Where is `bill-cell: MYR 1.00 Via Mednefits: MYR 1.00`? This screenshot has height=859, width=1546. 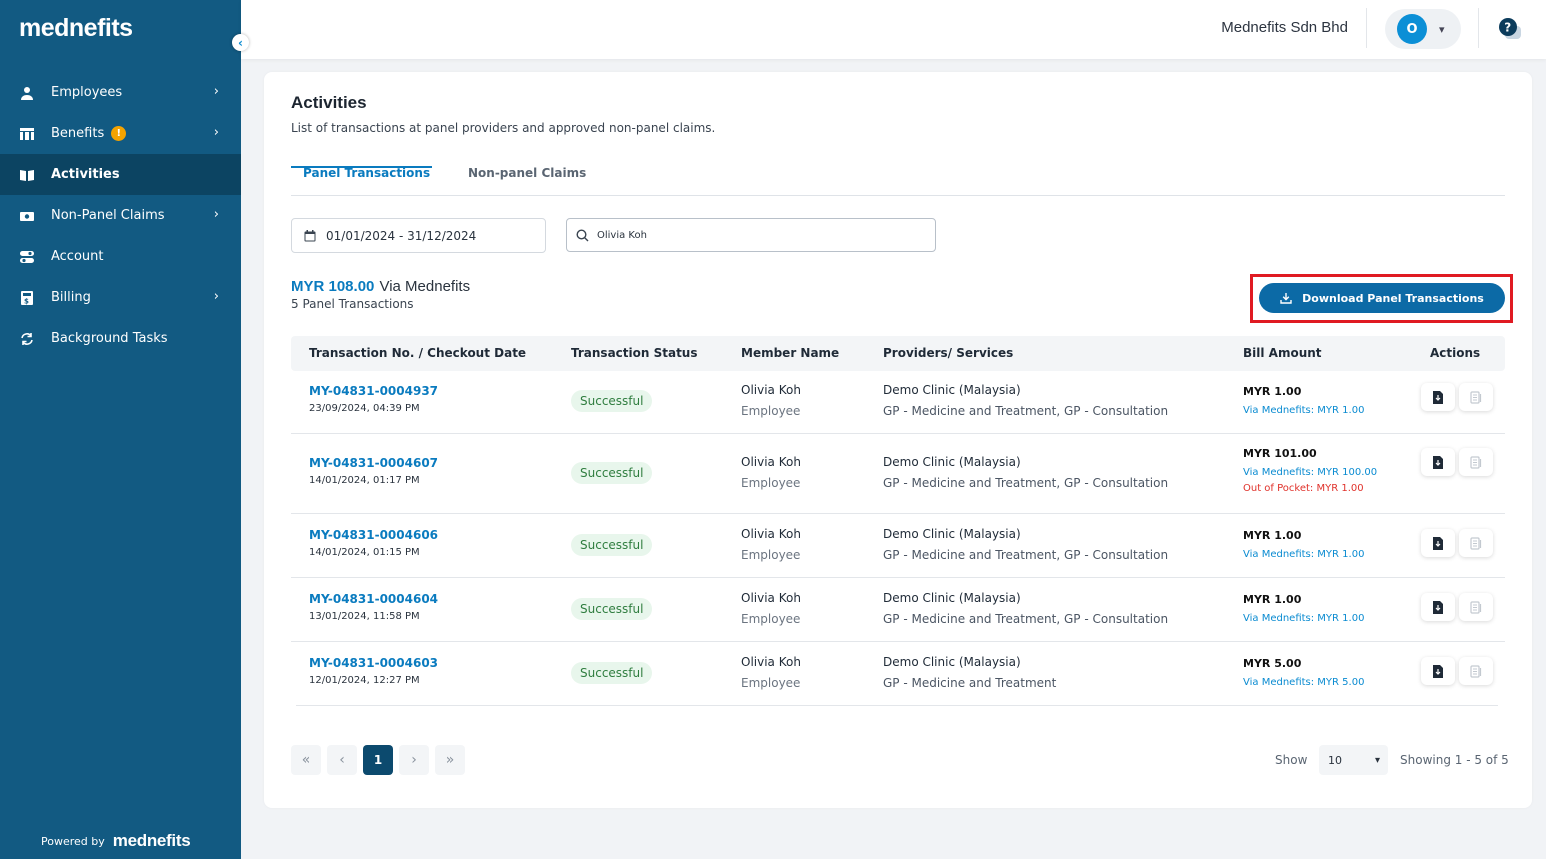
bill-cell: MYR 1.00 Via Mednefits: MYR 1.00 is located at coordinates (1303, 608).